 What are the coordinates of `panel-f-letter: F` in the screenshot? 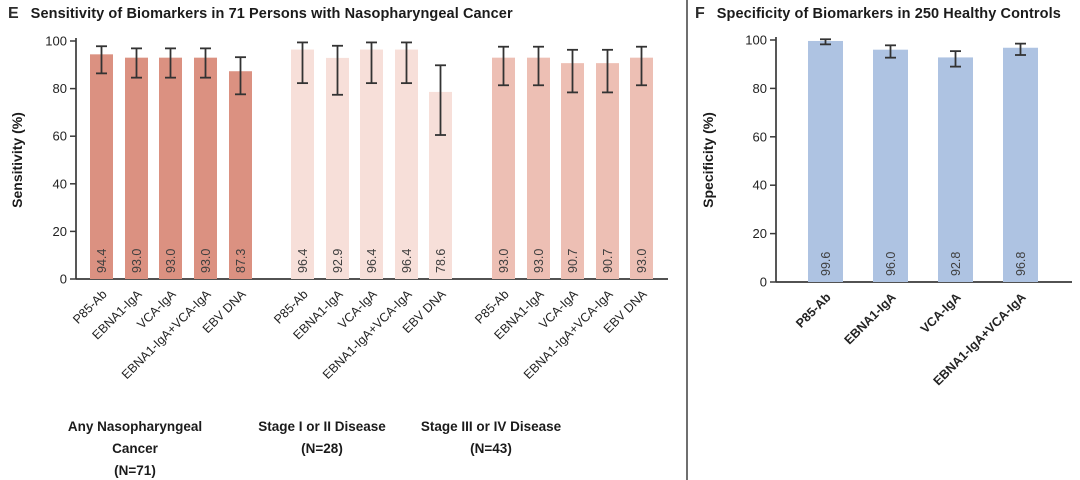 It's located at (700, 13).